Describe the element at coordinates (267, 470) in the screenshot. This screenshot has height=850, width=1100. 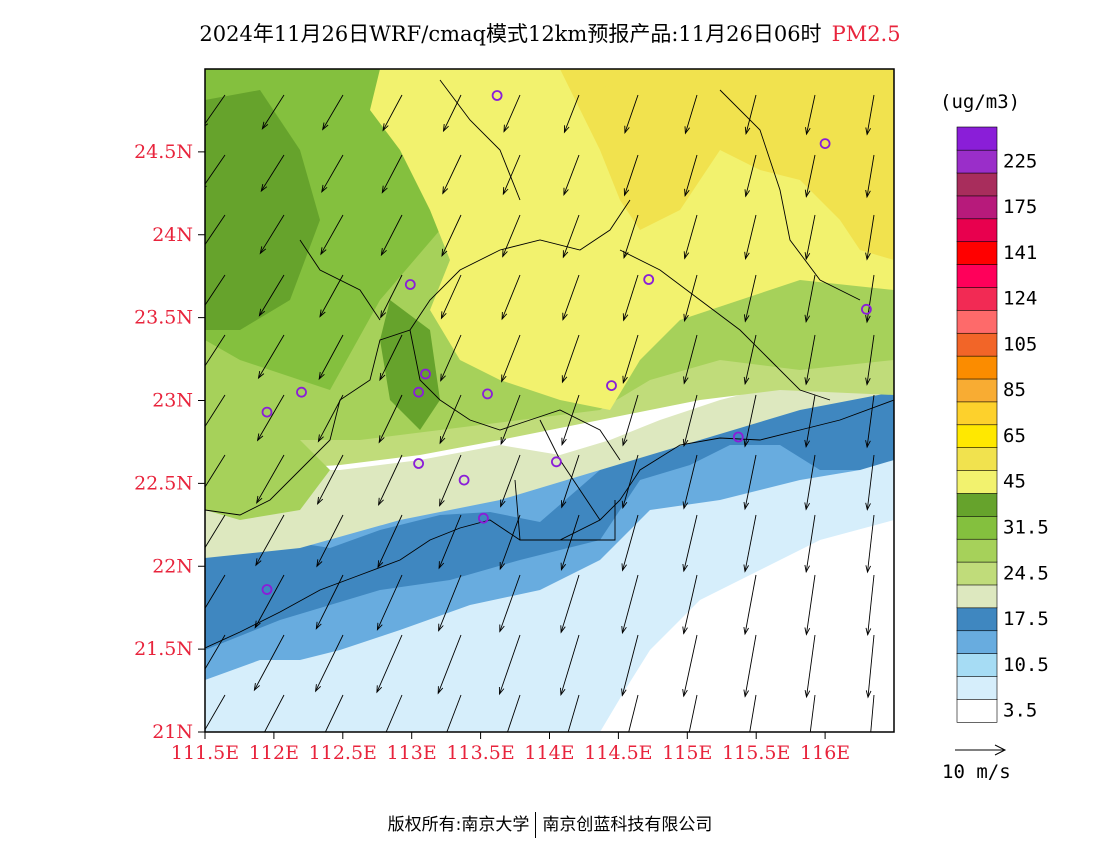
I see `pm25-band-28b` at that location.